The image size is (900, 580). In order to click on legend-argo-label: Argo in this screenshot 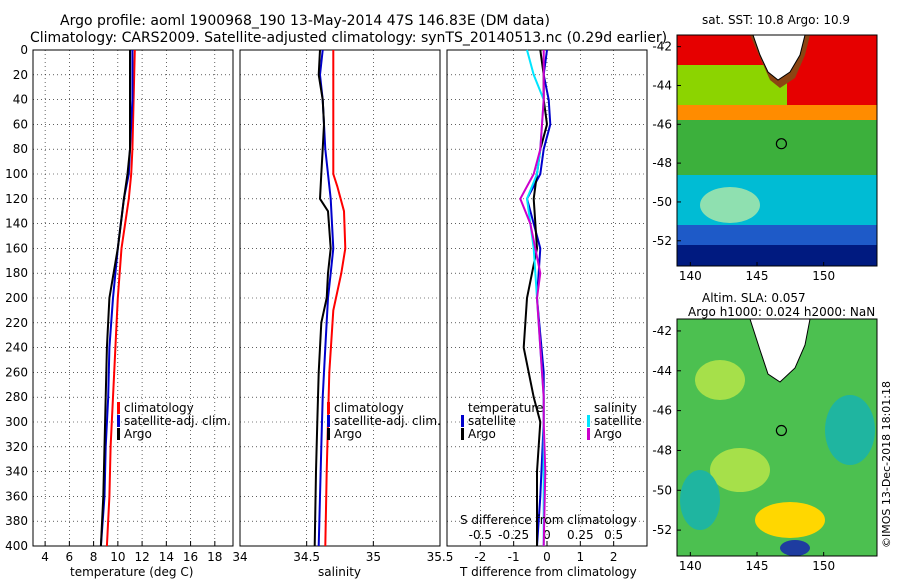, I will do `click(138, 434)`.